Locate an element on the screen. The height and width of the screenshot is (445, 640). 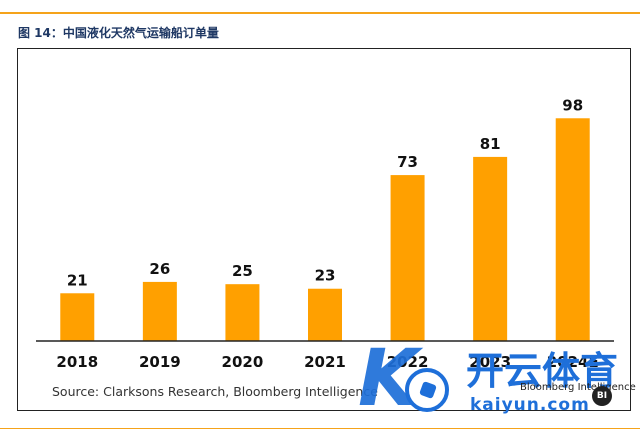
watermark-ball-icon is located at coordinates (427, 390).